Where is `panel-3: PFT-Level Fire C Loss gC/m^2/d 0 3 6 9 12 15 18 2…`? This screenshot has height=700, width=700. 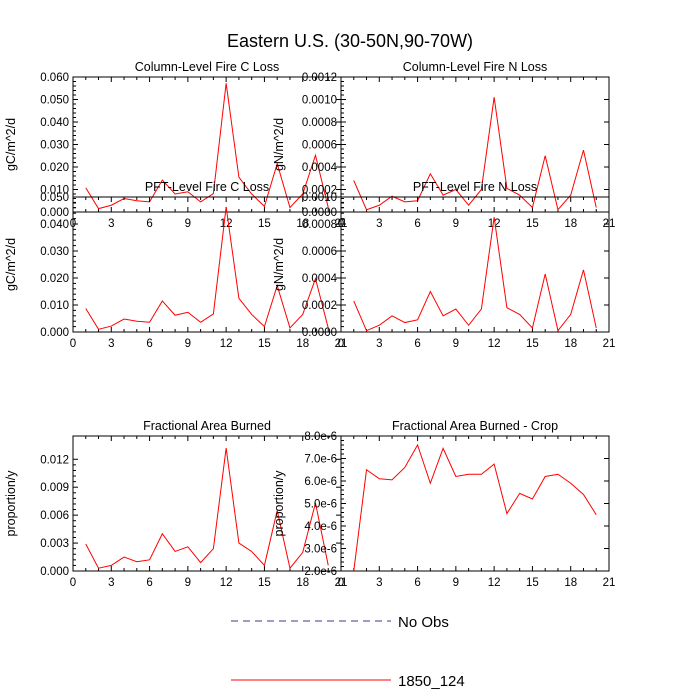 panel-3: PFT-Level Fire C Loss gC/m^2/d 0 3 6 9 12 15 18 2… is located at coordinates (175, 265).